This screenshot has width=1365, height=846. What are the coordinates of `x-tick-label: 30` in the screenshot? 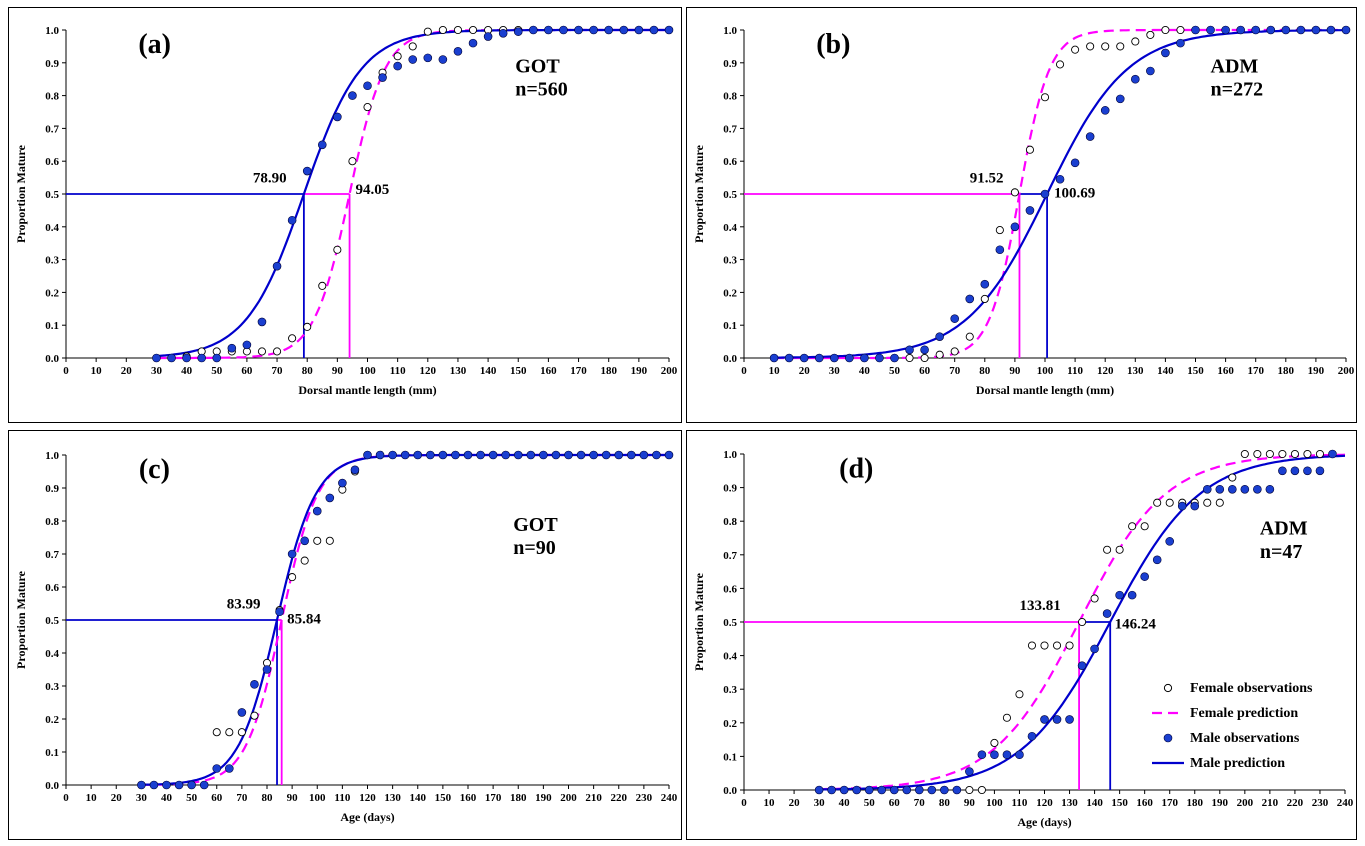 It's located at (835, 371).